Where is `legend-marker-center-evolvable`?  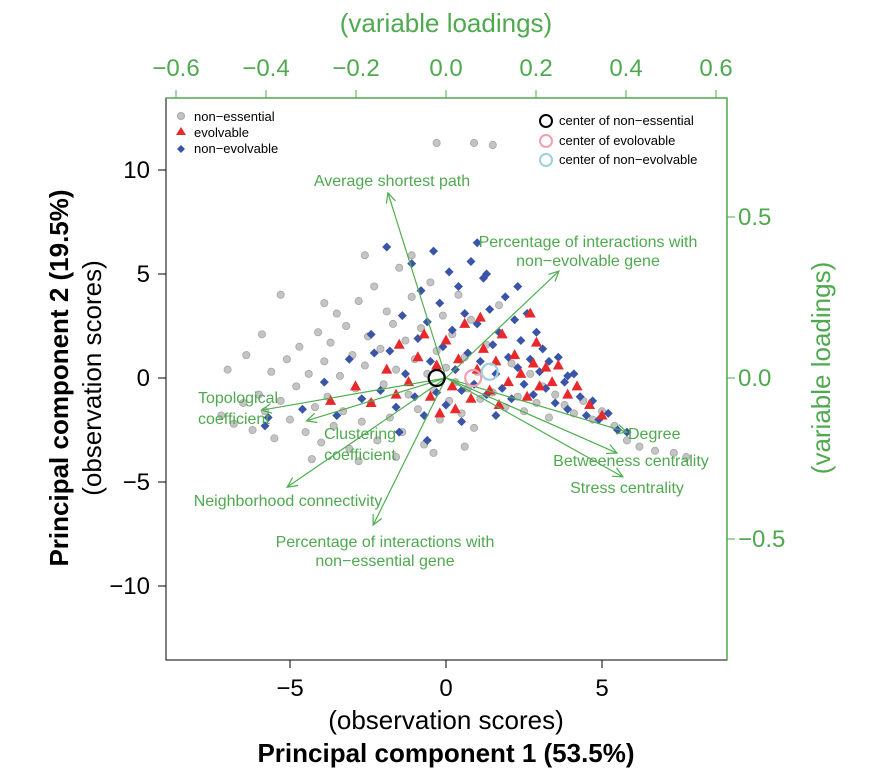 legend-marker-center-evolvable is located at coordinates (546, 141).